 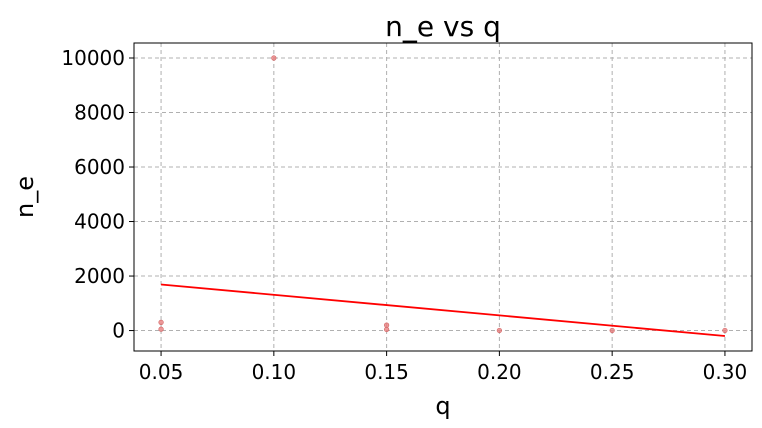 I want to click on x-tick-label-1: 0.10, so click(x=274, y=372).